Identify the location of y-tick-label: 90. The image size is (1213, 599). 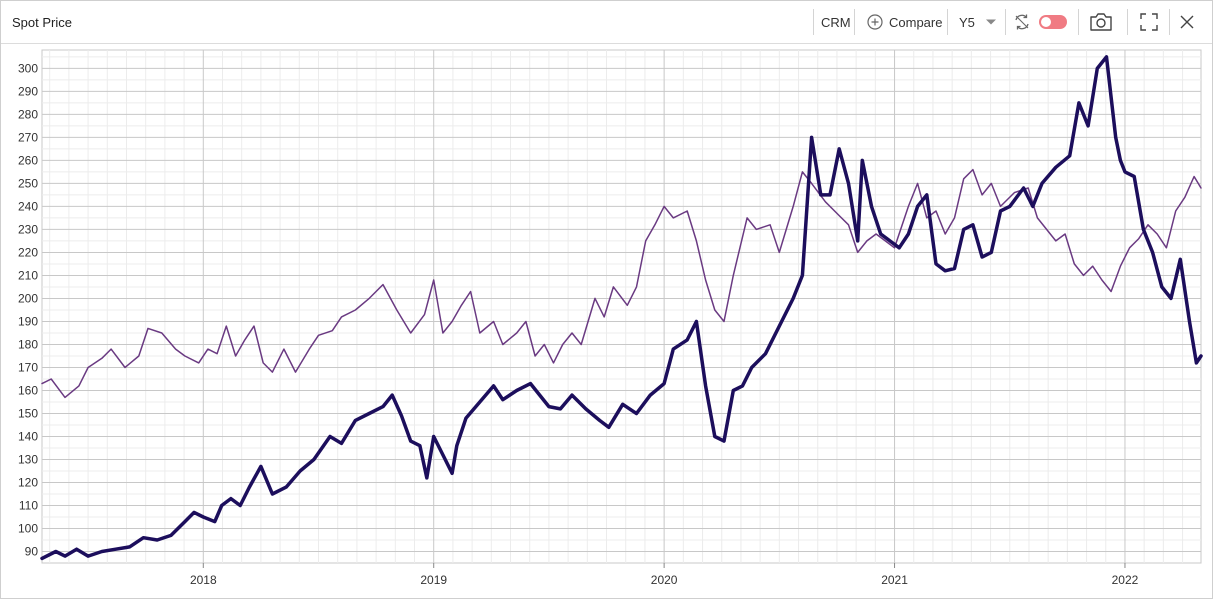
(32, 551).